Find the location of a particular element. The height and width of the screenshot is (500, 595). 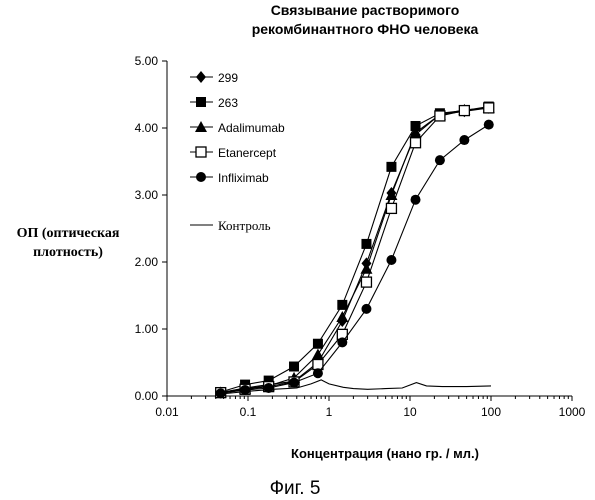

x-tick-label: 0.01 is located at coordinates (167, 412).